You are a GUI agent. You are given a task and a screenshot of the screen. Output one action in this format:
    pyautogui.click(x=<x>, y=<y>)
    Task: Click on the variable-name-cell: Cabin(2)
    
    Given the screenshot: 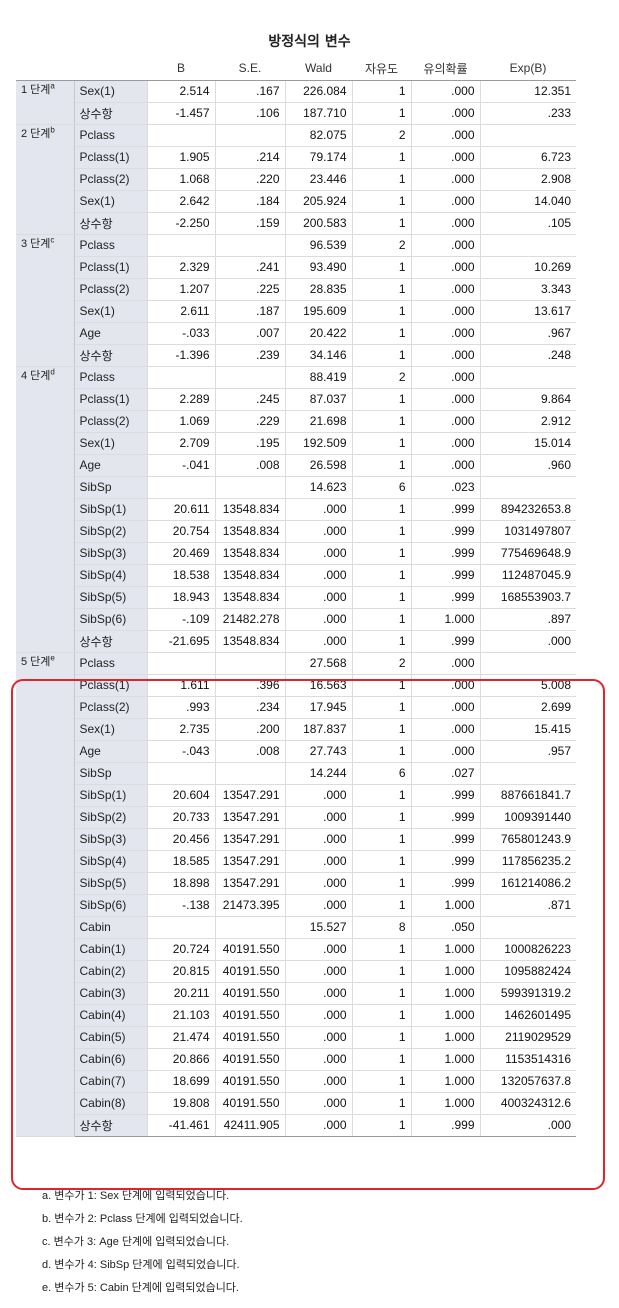 What is the action you would take?
    pyautogui.click(x=110, y=971)
    